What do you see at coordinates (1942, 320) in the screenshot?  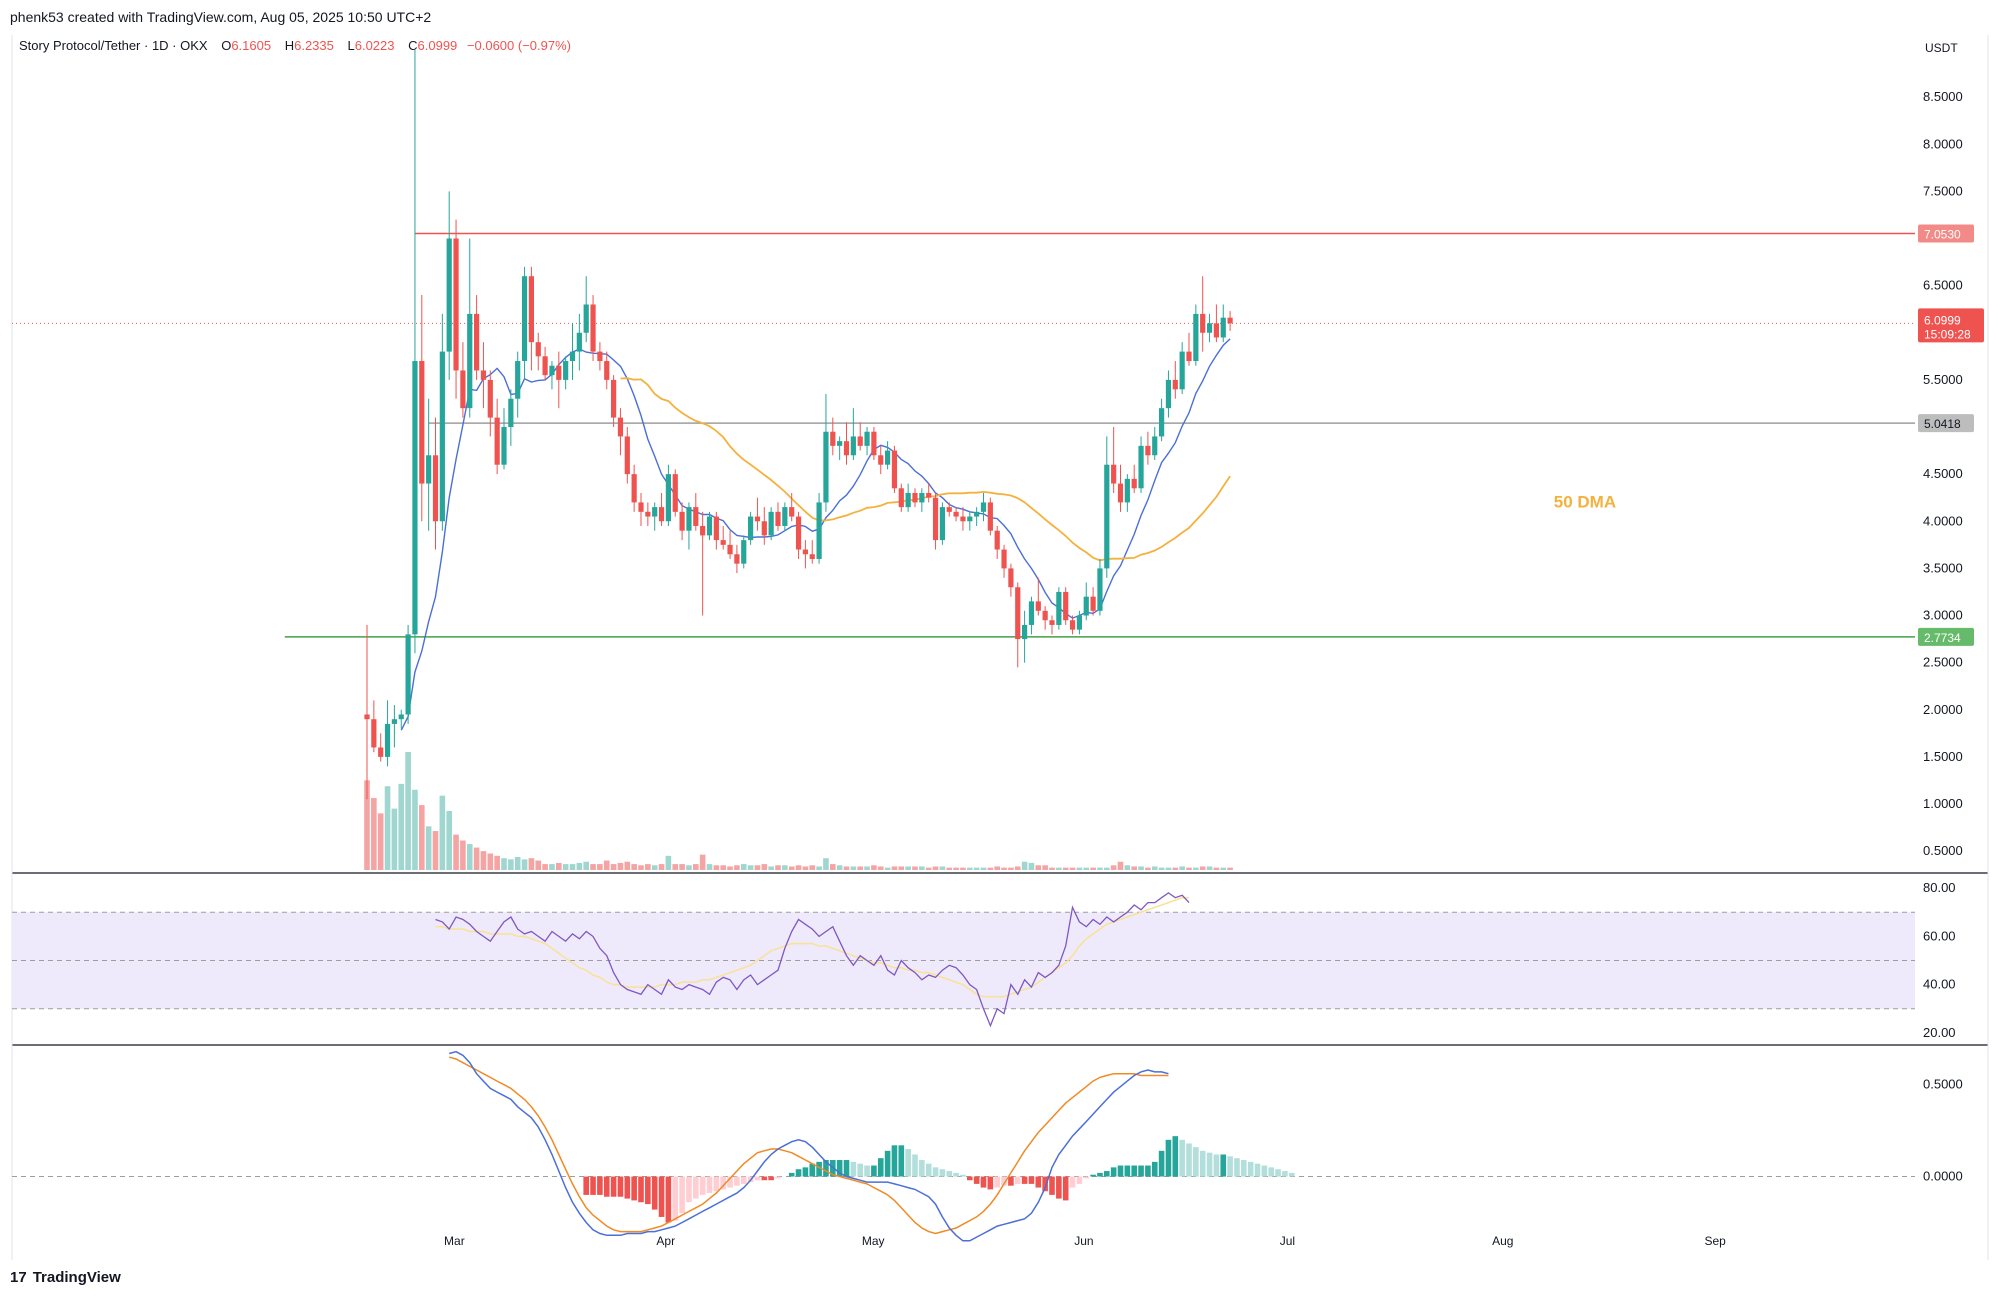 I see `last-price-label: 6.0999` at bounding box center [1942, 320].